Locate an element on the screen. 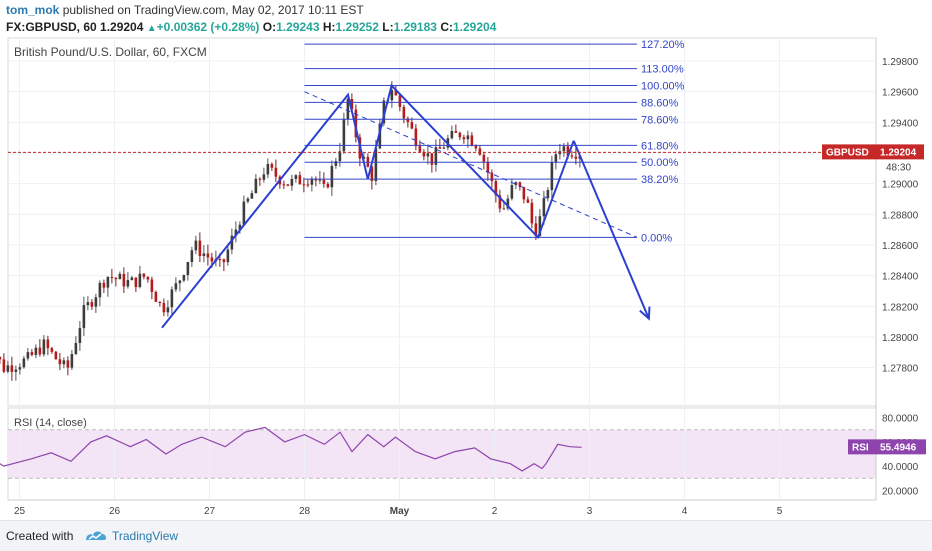 This screenshot has height=551, width=932. projection-arrowhead is located at coordinates (645, 313).